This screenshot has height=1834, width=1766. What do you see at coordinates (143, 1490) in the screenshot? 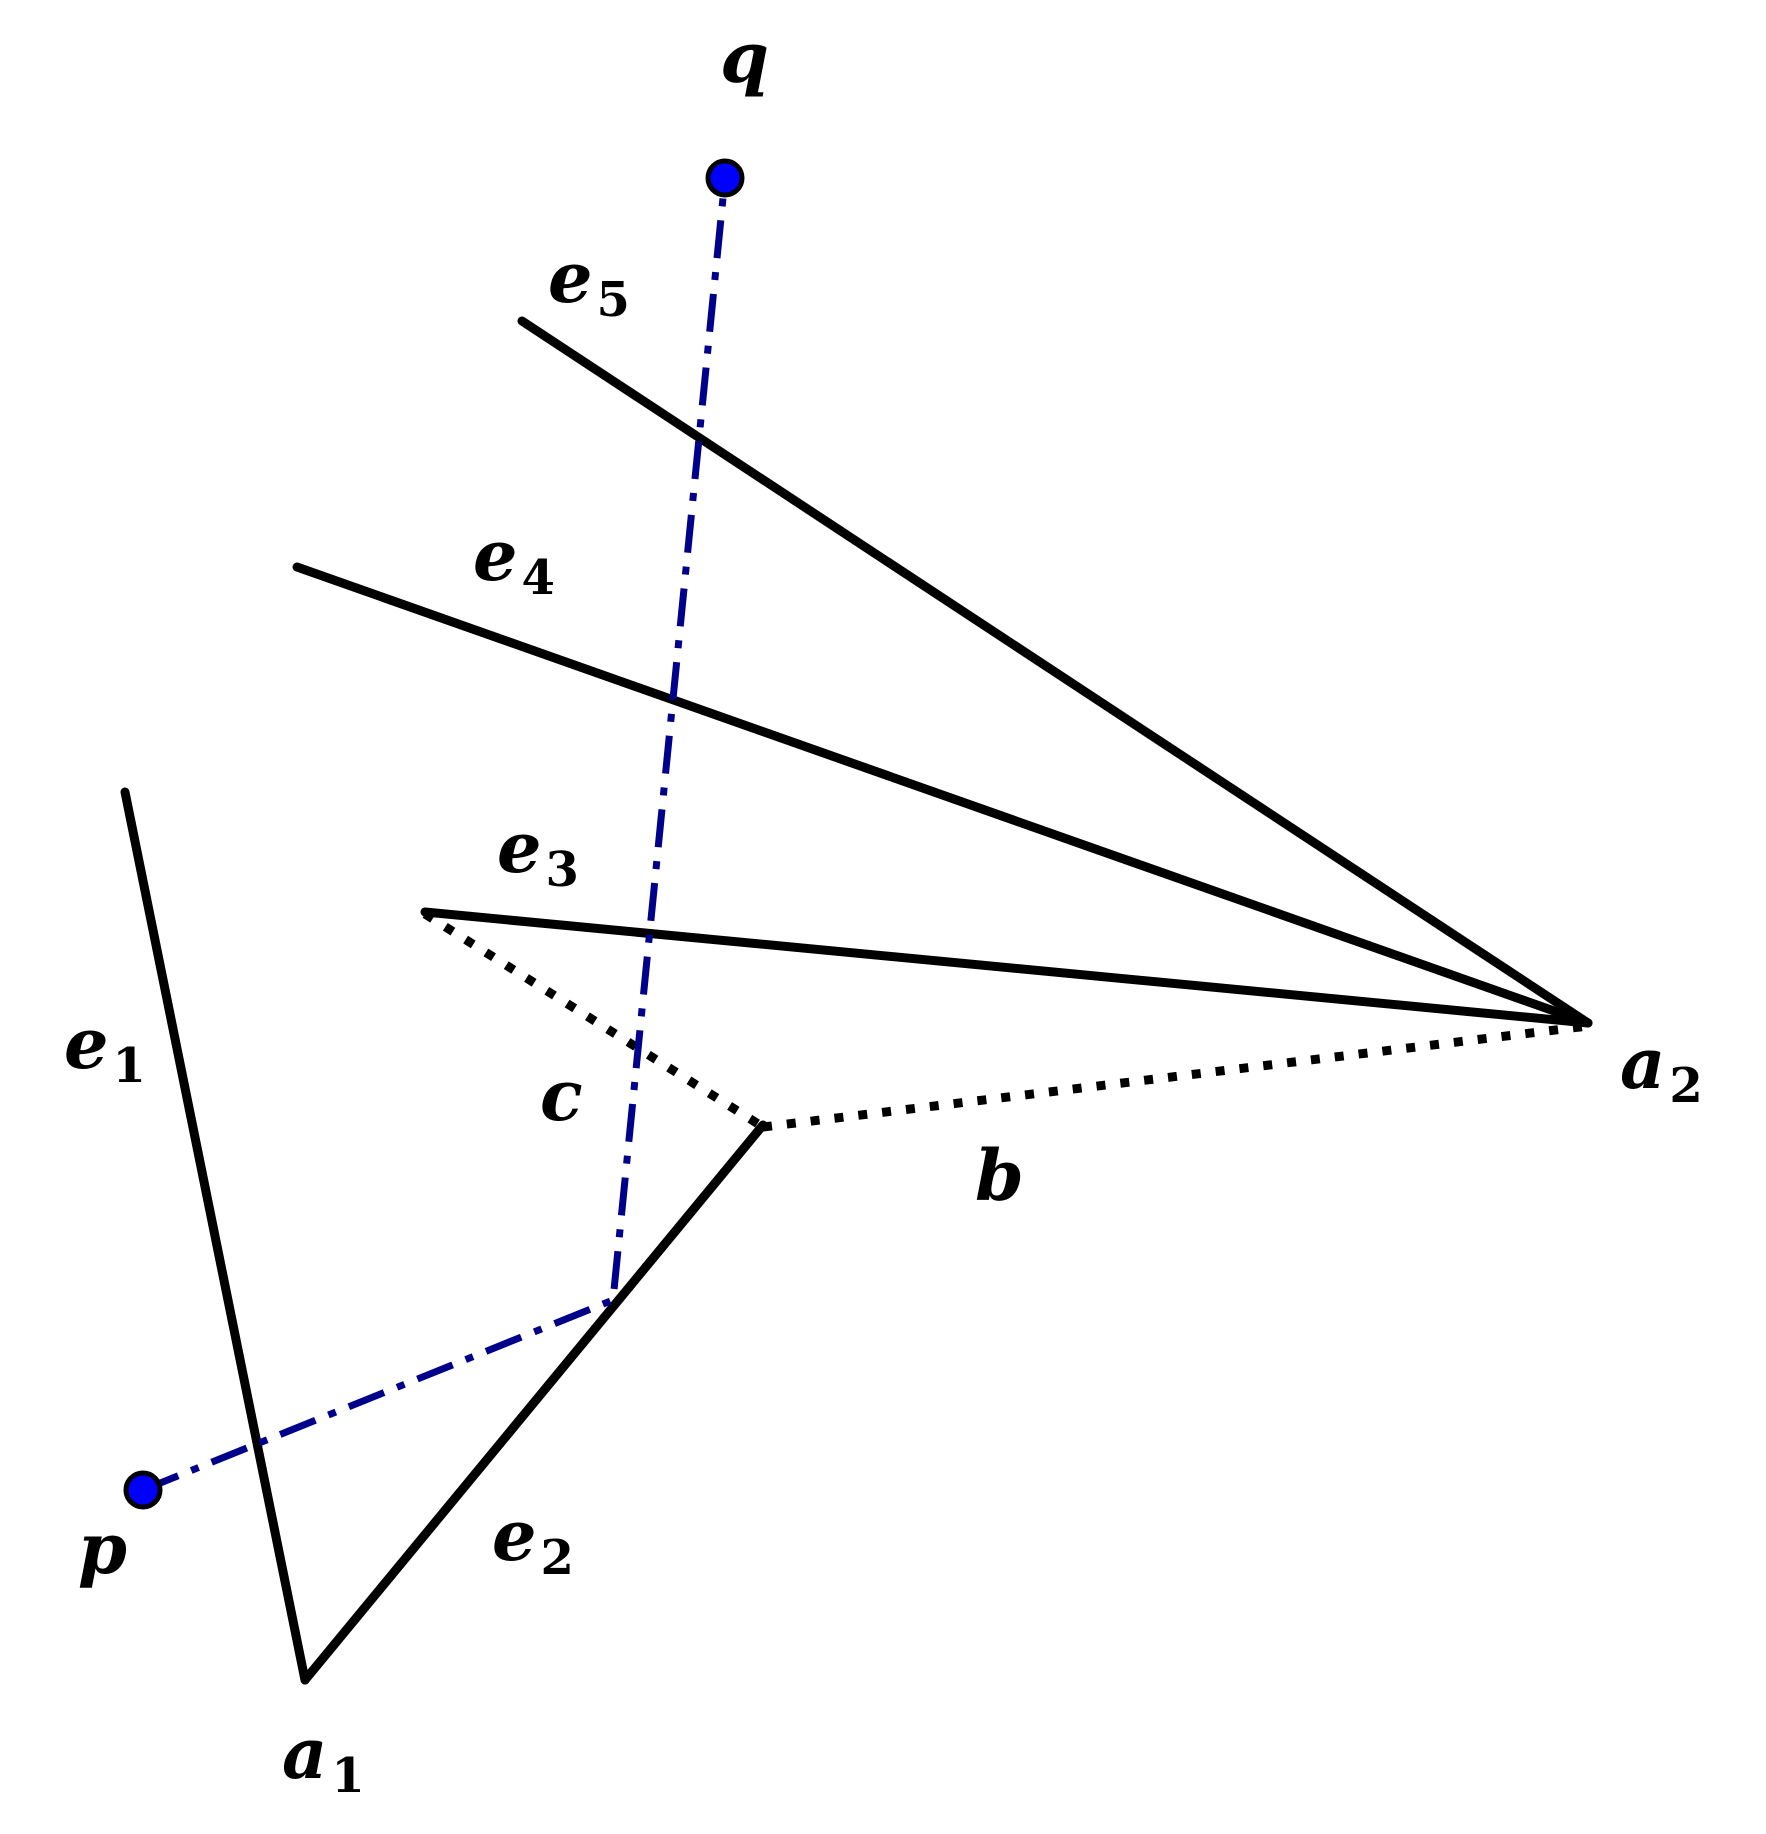
I see `point-p` at bounding box center [143, 1490].